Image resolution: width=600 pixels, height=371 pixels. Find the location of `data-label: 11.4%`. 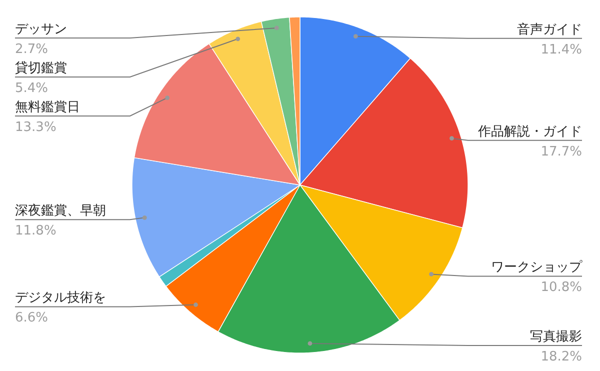

data-label: 11.4% is located at coordinates (561, 50).